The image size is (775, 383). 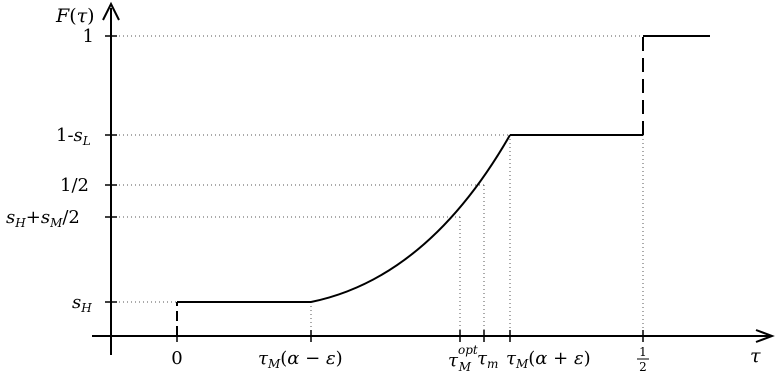 What do you see at coordinates (111, 11) in the screenshot?
I see `y-axis-arrow` at bounding box center [111, 11].